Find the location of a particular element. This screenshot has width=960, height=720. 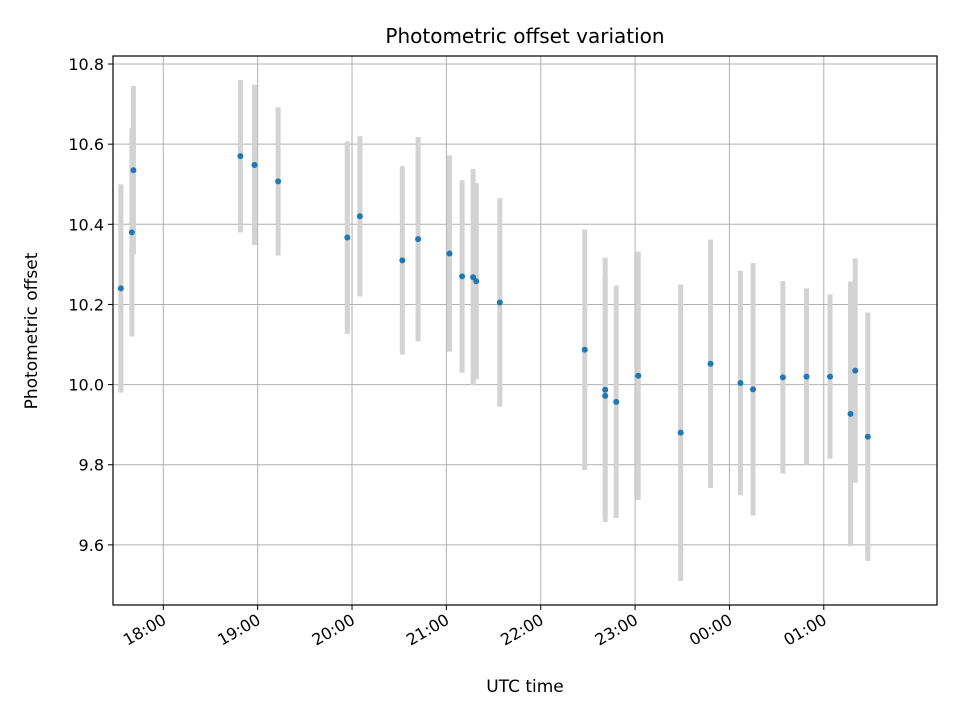

y-tick-label: 9.8 is located at coordinates (91, 465).